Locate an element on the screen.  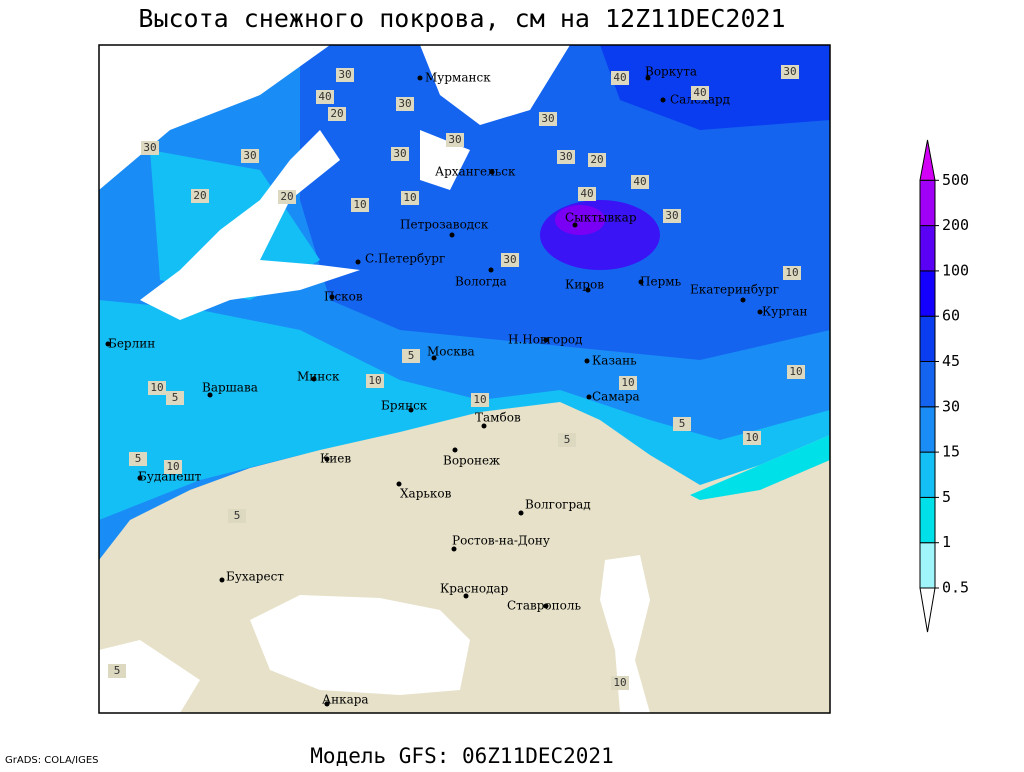
city-label: Анкара is located at coordinates (345, 700).